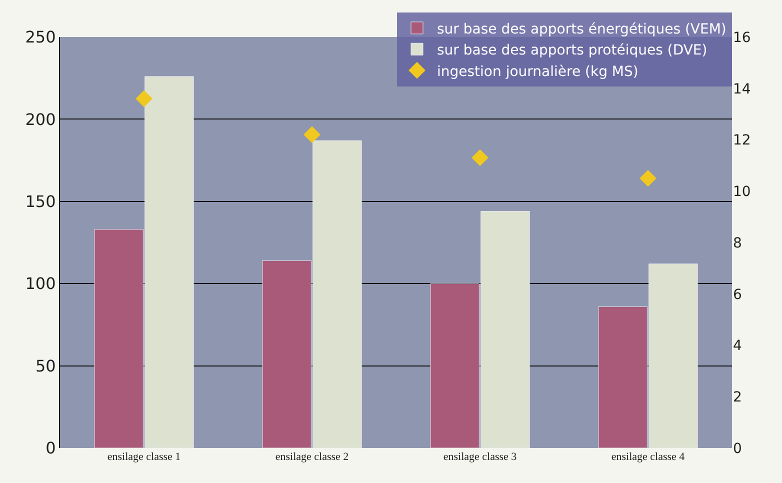  I want to click on x-tick-label: ensilage classe 2, so click(312, 457).